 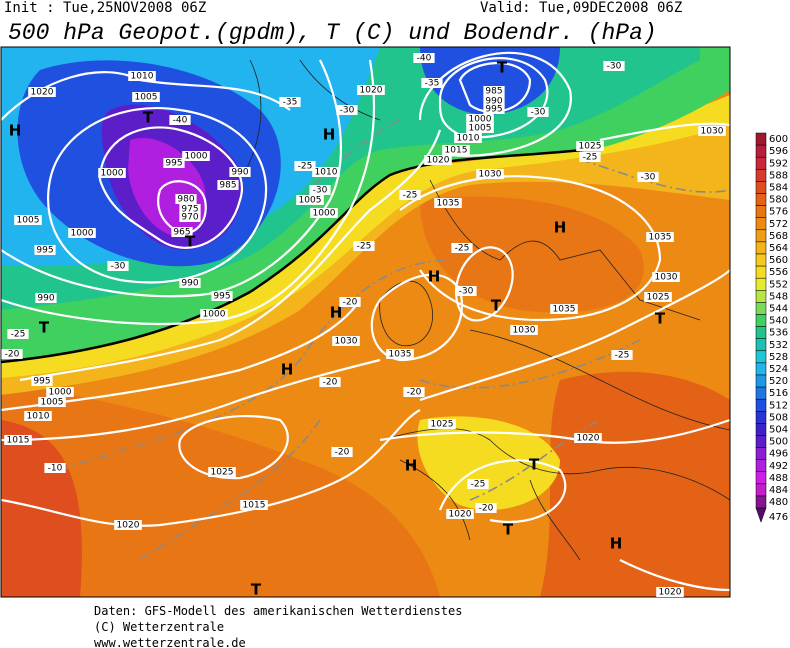 I want to click on contour-label: 965, so click(x=181, y=233).